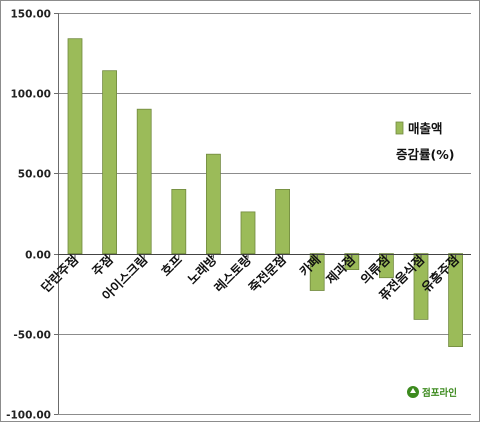  What do you see at coordinates (232, 273) in the screenshot?
I see `category-label: 레스토랑` at bounding box center [232, 273].